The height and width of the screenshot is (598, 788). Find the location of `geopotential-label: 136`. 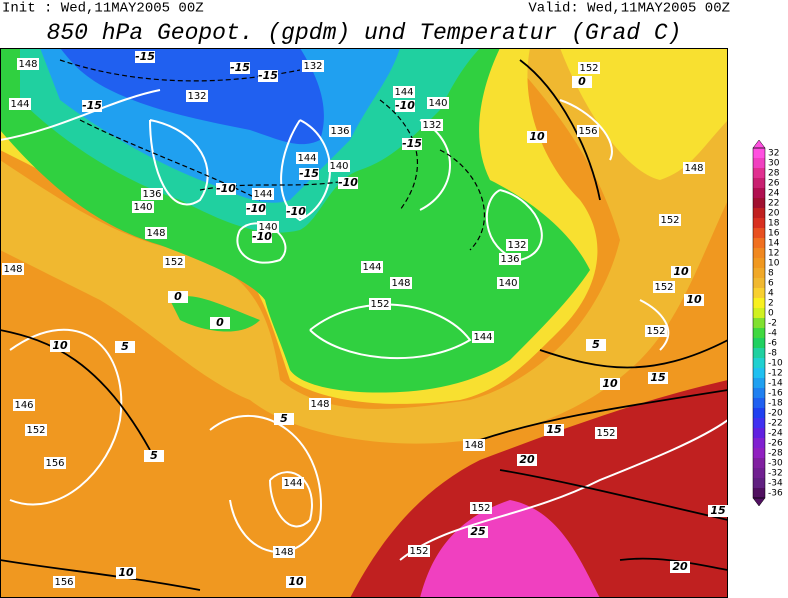

geopotential-label: 136 is located at coordinates (151, 194).